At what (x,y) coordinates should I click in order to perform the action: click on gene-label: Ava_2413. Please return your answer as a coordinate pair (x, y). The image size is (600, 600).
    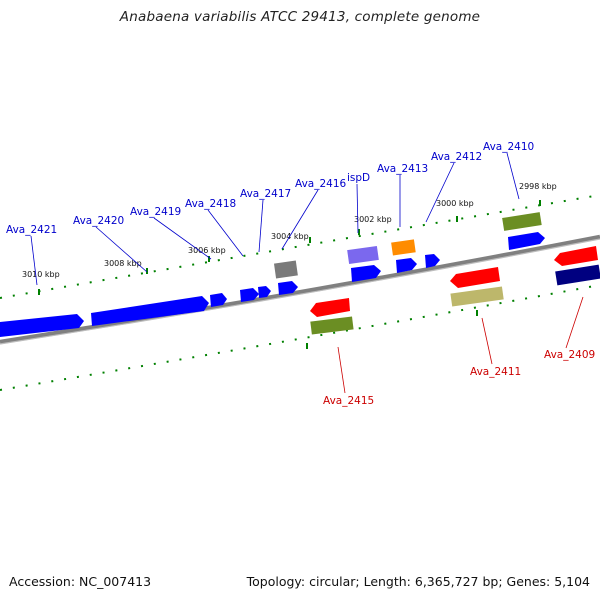
    Looking at the image, I should click on (402, 169).